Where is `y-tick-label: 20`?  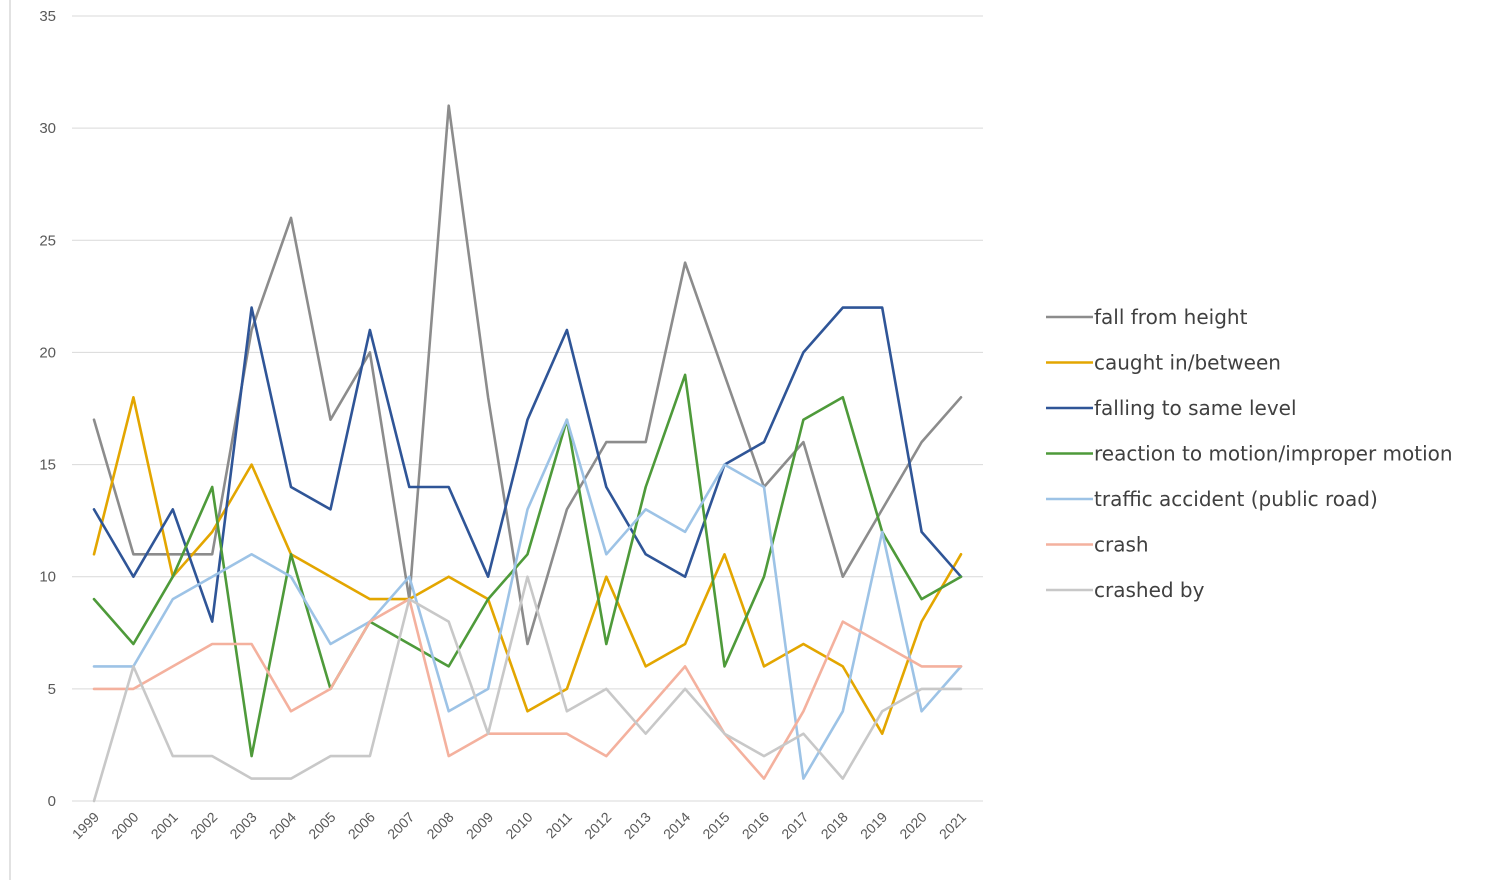 y-tick-label: 20 is located at coordinates (47, 352).